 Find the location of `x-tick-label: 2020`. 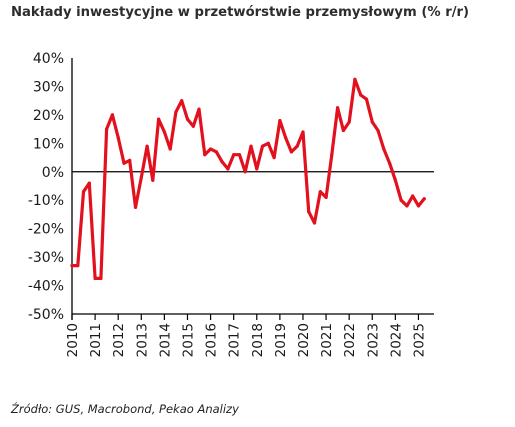

x-tick-label: 2020 is located at coordinates (304, 340).